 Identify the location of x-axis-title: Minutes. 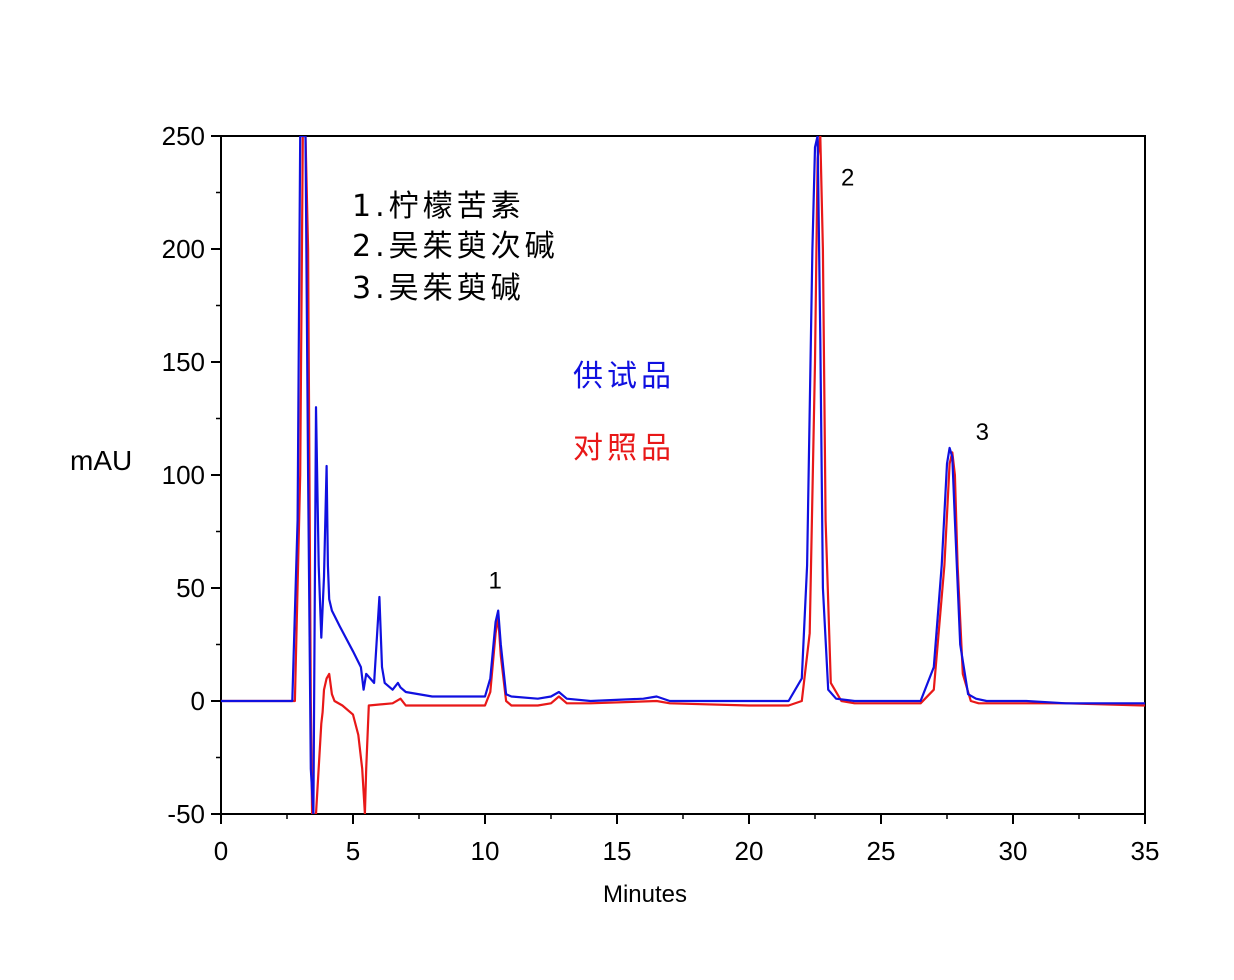
(645, 894).